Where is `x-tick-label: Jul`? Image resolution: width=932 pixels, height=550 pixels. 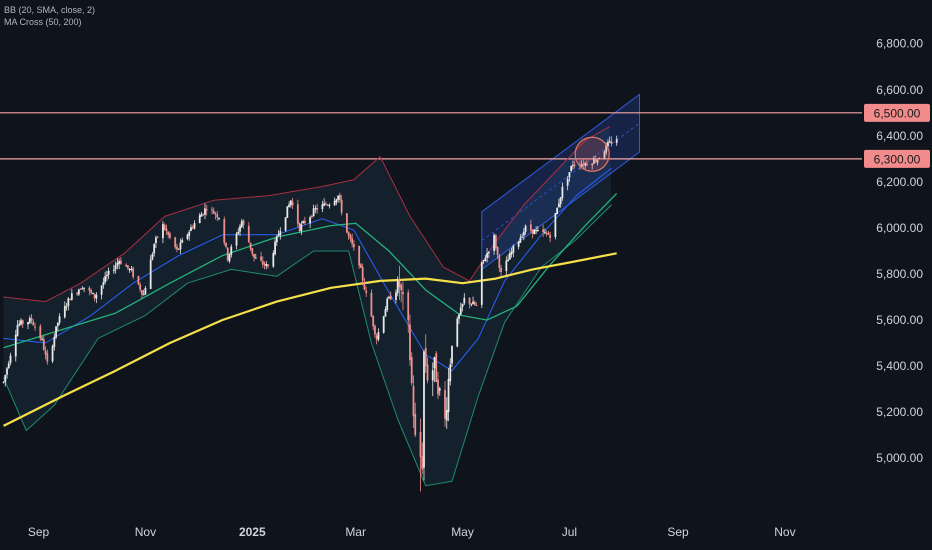
x-tick-label: Jul is located at coordinates (569, 532).